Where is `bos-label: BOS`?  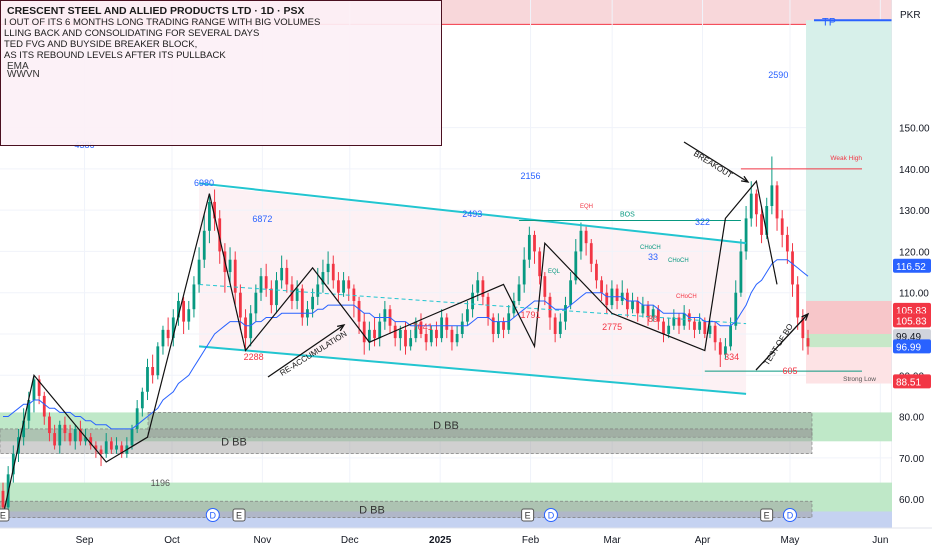
bos-label: BOS is located at coordinates (627, 214).